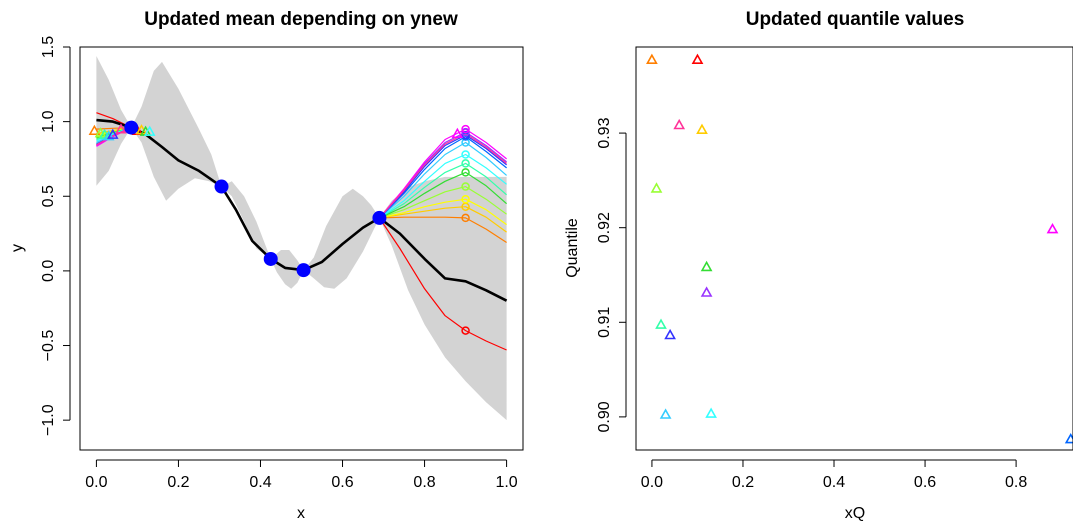 This screenshot has height=523, width=1073. I want to click on kriging-mean-line, so click(302, 210).